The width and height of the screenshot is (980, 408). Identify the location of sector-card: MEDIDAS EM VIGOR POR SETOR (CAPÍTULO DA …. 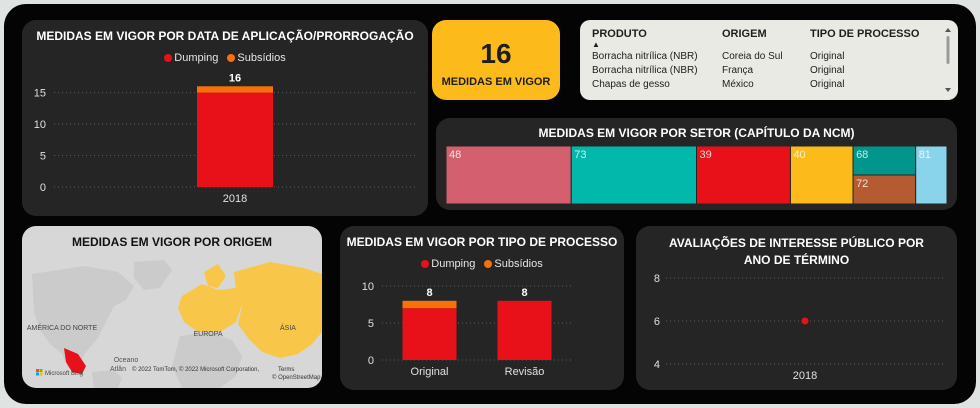
(696, 164).